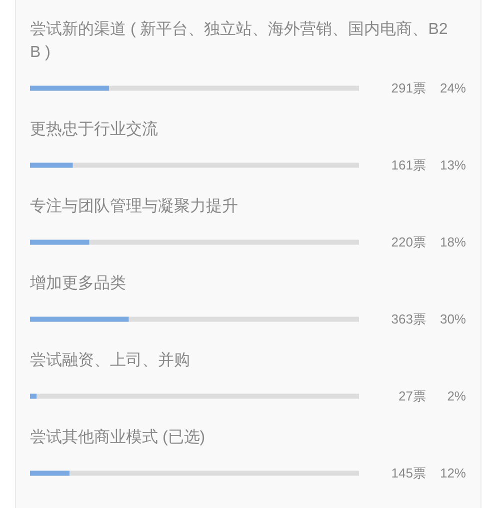 This screenshot has width=497, height=508. I want to click on data-label: 24%, so click(453, 88).